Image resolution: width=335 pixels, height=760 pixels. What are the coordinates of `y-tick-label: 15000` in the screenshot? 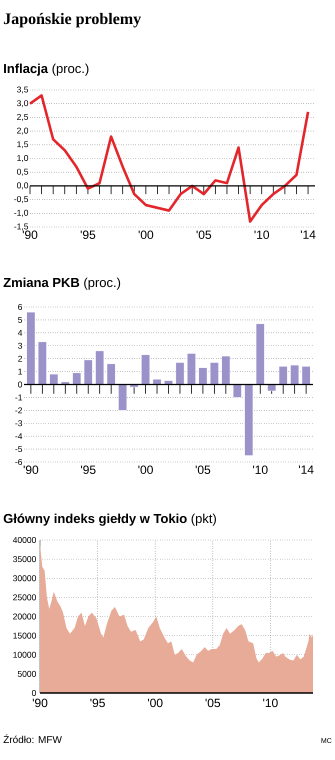 It's located at (24, 635).